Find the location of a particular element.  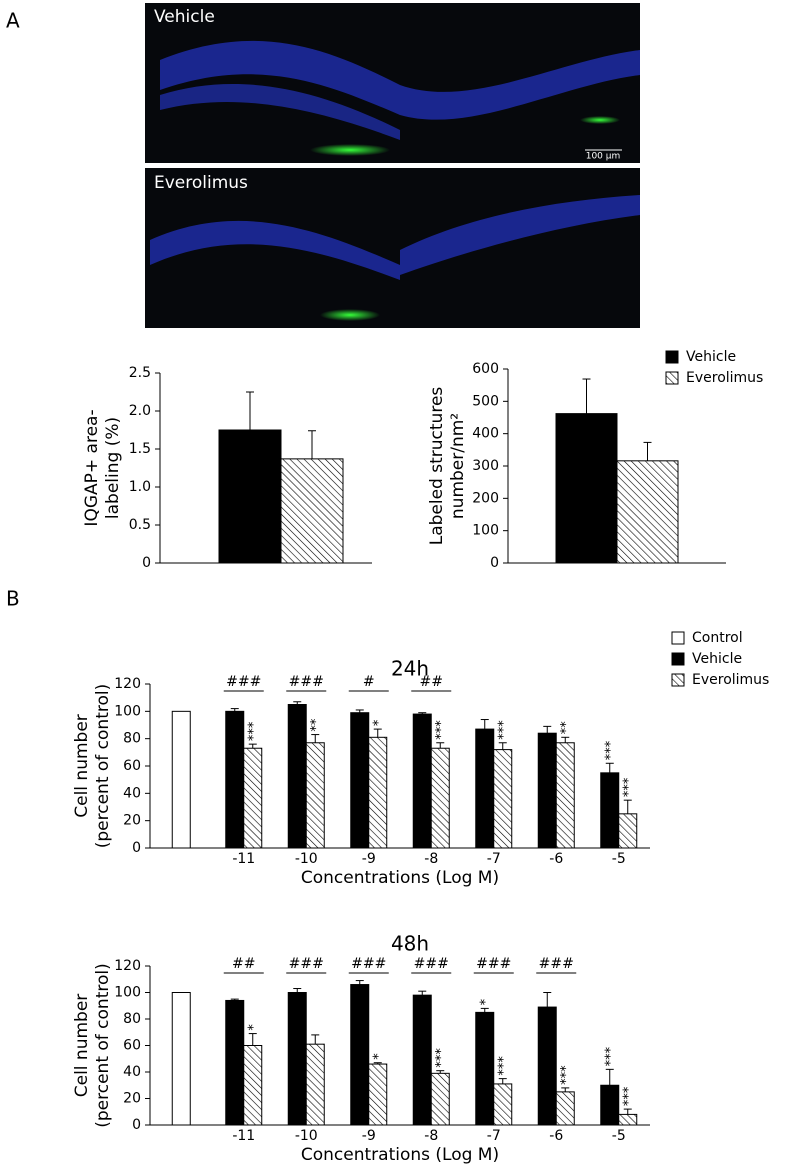

y-axis-label-line: labeling (%) is located at coordinates (113, 468).